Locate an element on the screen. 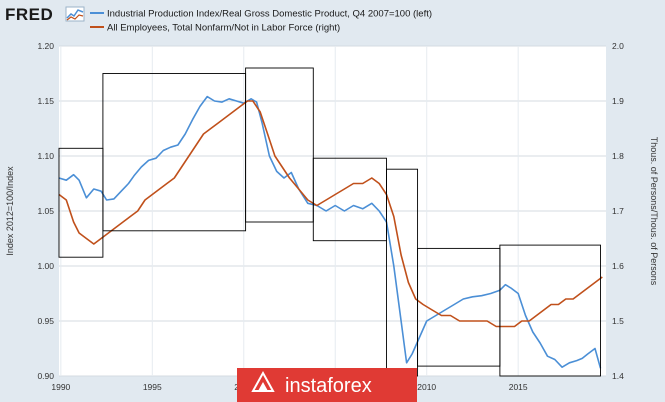 This screenshot has width=665, height=402. left-tick-label: 0.90 is located at coordinates (45, 376).